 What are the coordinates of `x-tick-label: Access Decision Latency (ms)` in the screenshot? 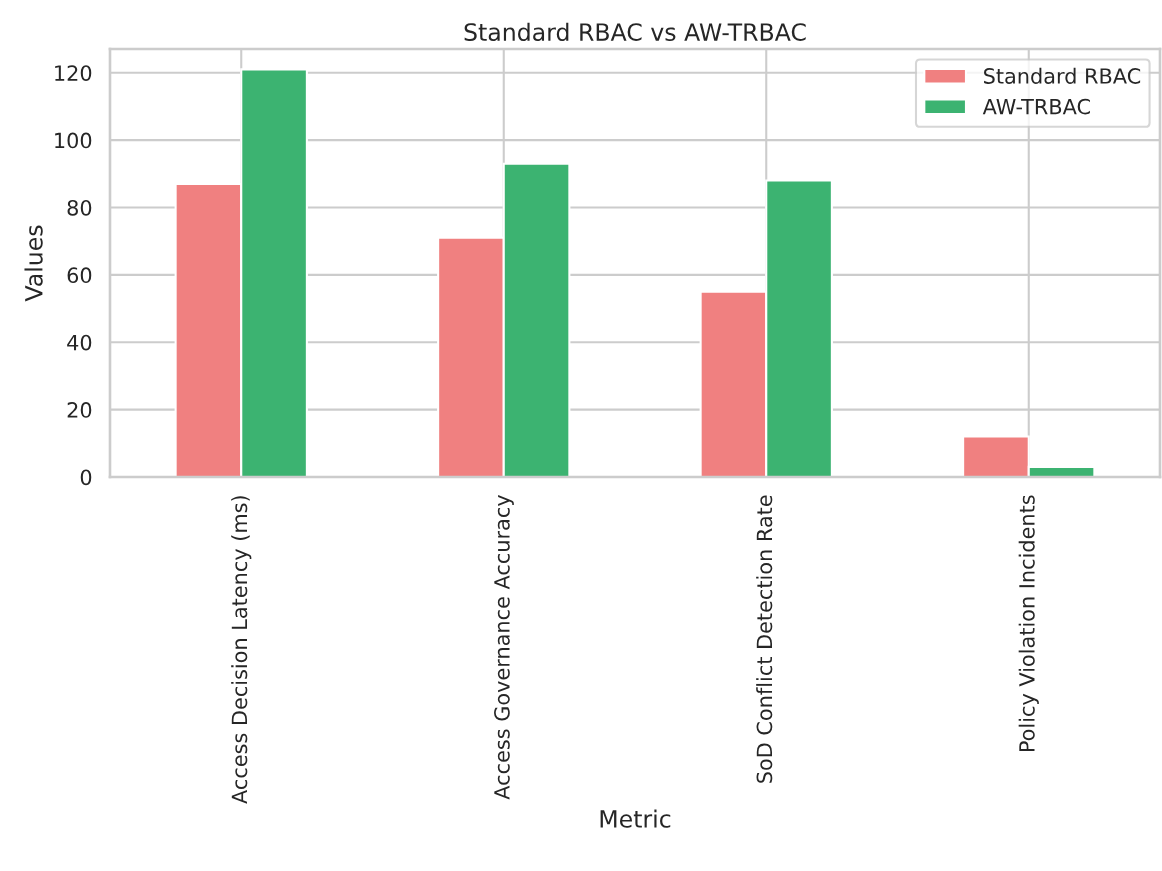 It's located at (241, 650).